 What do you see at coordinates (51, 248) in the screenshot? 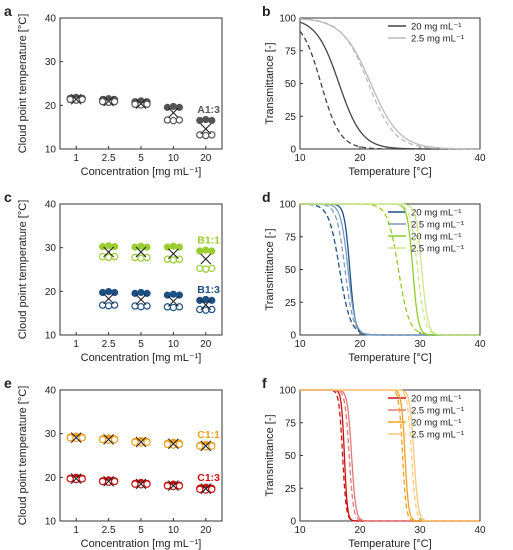
I see `y-tick-label: 30` at bounding box center [51, 248].